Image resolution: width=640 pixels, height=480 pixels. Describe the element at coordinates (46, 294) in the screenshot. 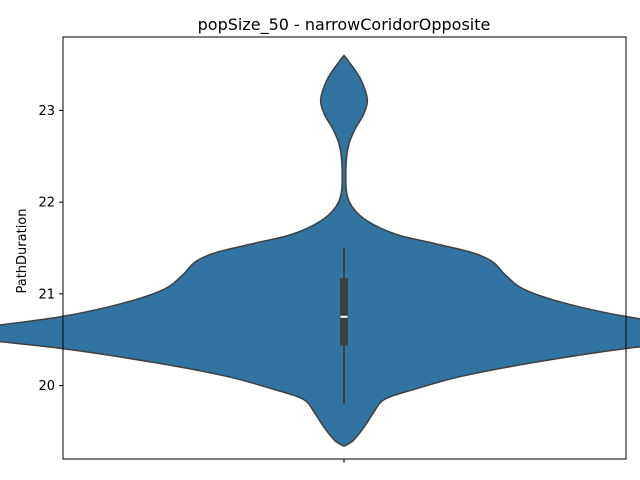

I see `y-tick-label: 21` at that location.